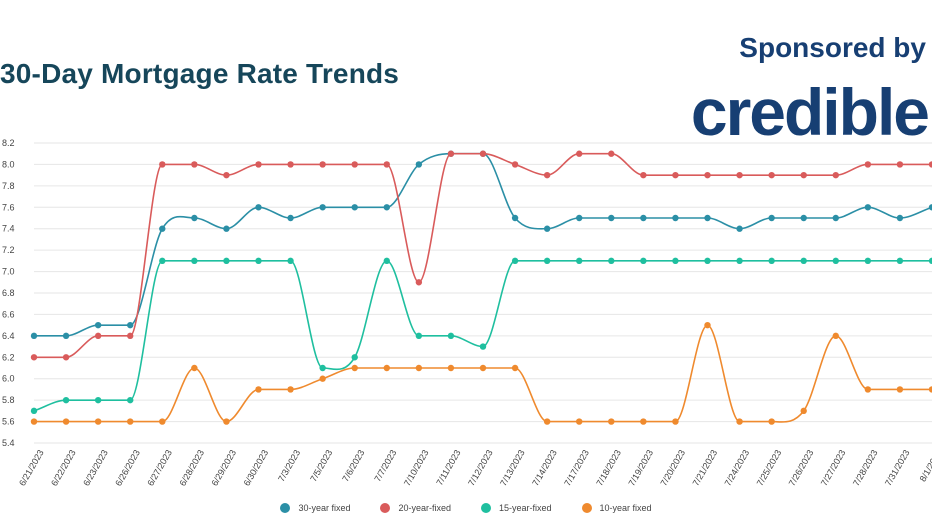 Image resolution: width=932 pixels, height=524 pixels. I want to click on legend-item: 30-year fixed, so click(315, 508).